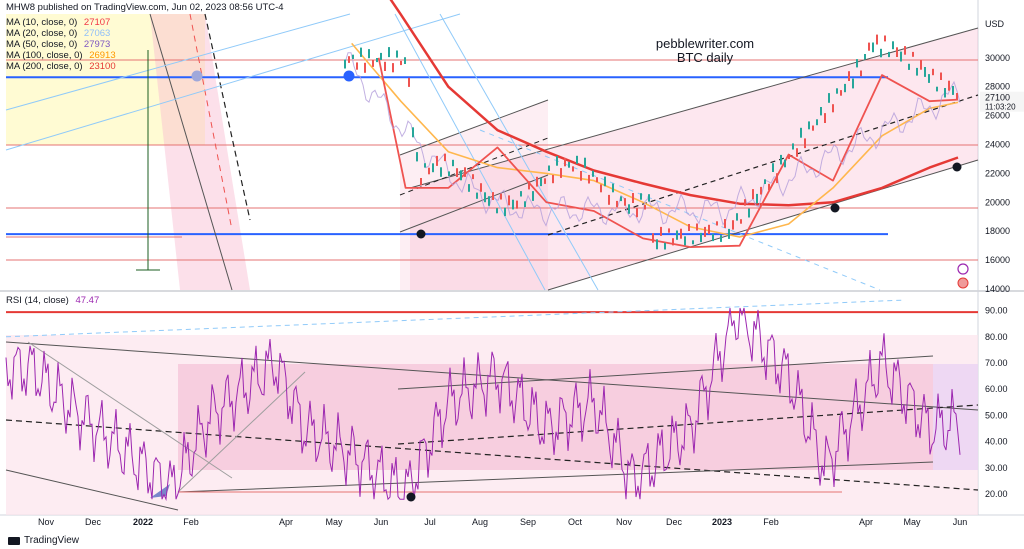 The image size is (1024, 549). I want to click on rsi-channel-lower, so click(555, 477).